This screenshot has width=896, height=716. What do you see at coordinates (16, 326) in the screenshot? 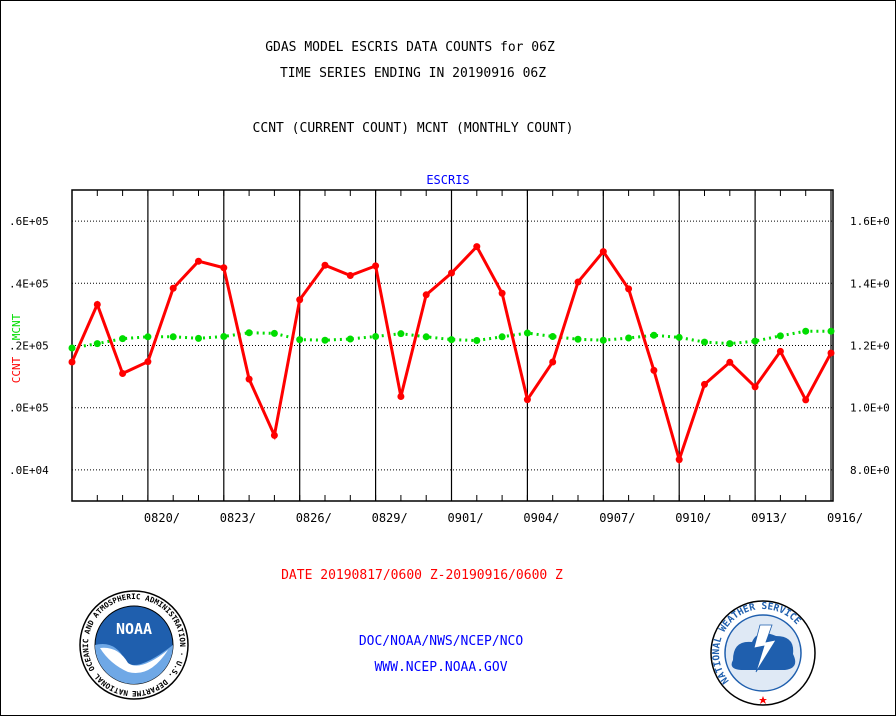
I see `y-axis-label-mcnt: MCNT` at bounding box center [16, 326].